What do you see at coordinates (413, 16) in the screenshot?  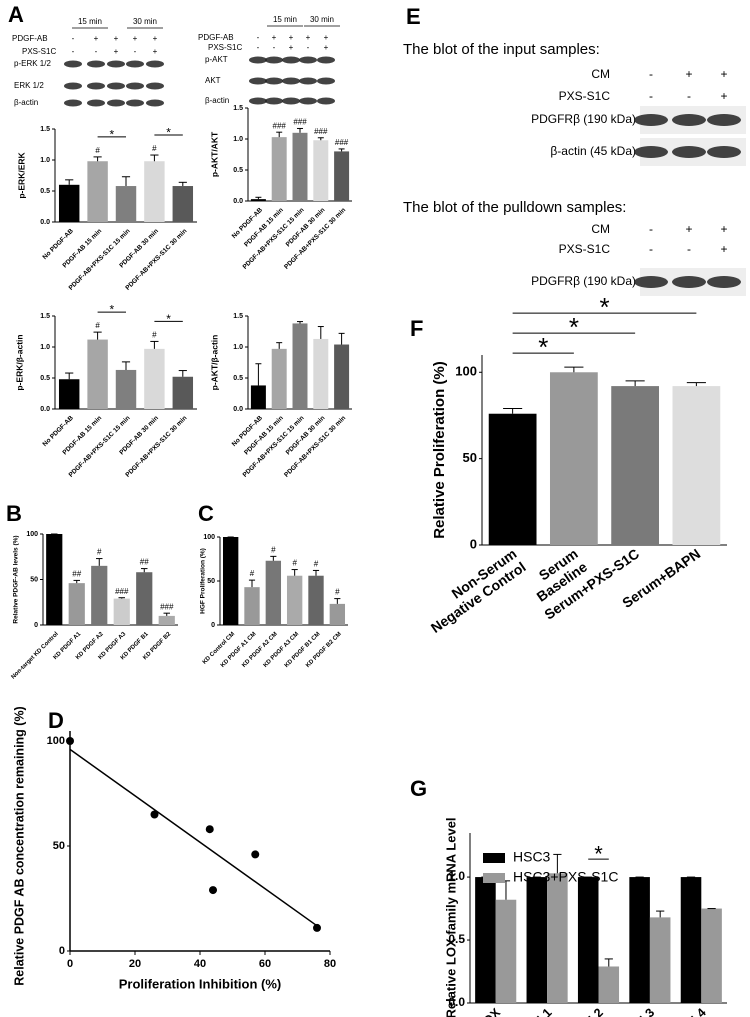 I see `panel-label: E` at bounding box center [413, 16].